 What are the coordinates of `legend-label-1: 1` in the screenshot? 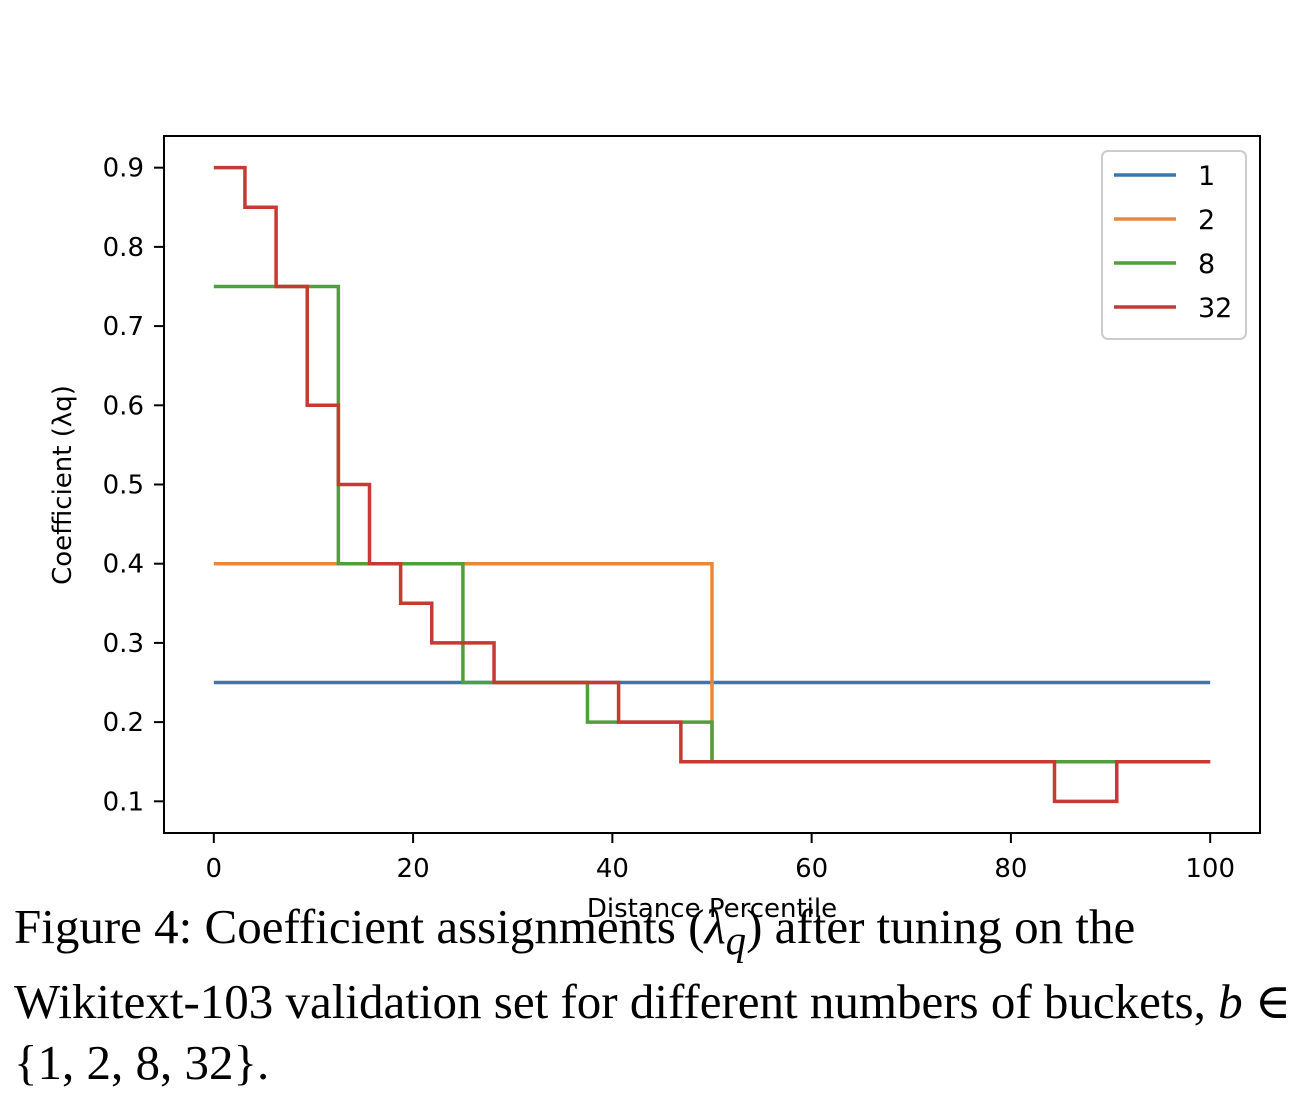 It's located at (1206, 176).